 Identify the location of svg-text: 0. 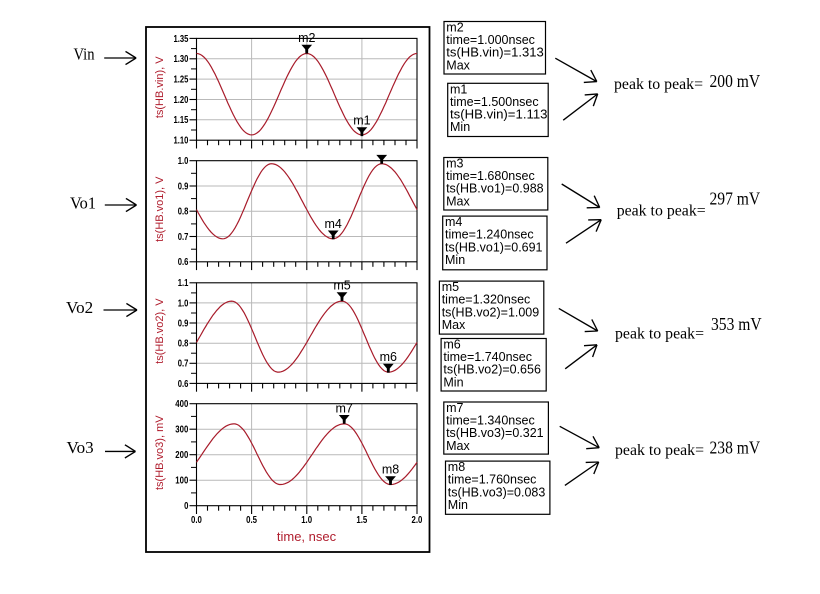
(186, 506).